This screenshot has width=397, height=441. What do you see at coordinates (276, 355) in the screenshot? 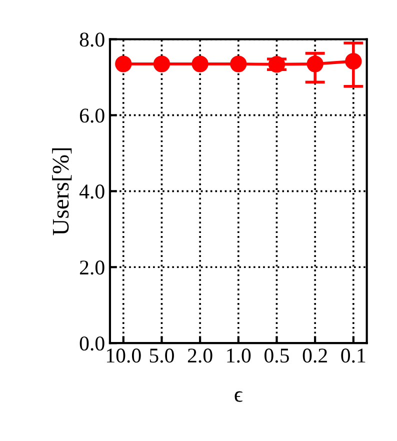
I see `x-tick-label: 0.5` at bounding box center [276, 355].